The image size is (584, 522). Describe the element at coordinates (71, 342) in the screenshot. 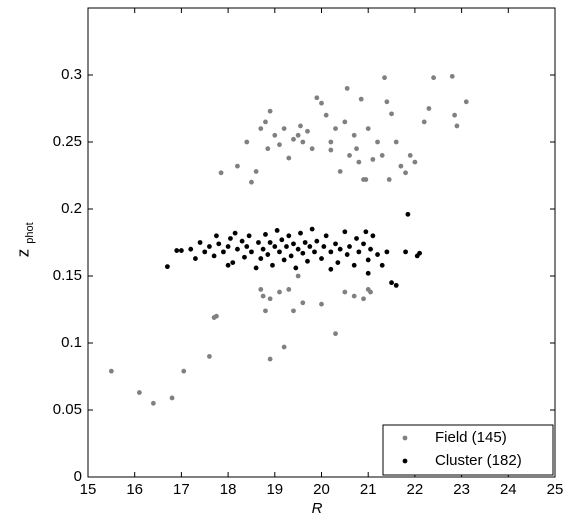

I see `y-tick-label: 0.1` at that location.